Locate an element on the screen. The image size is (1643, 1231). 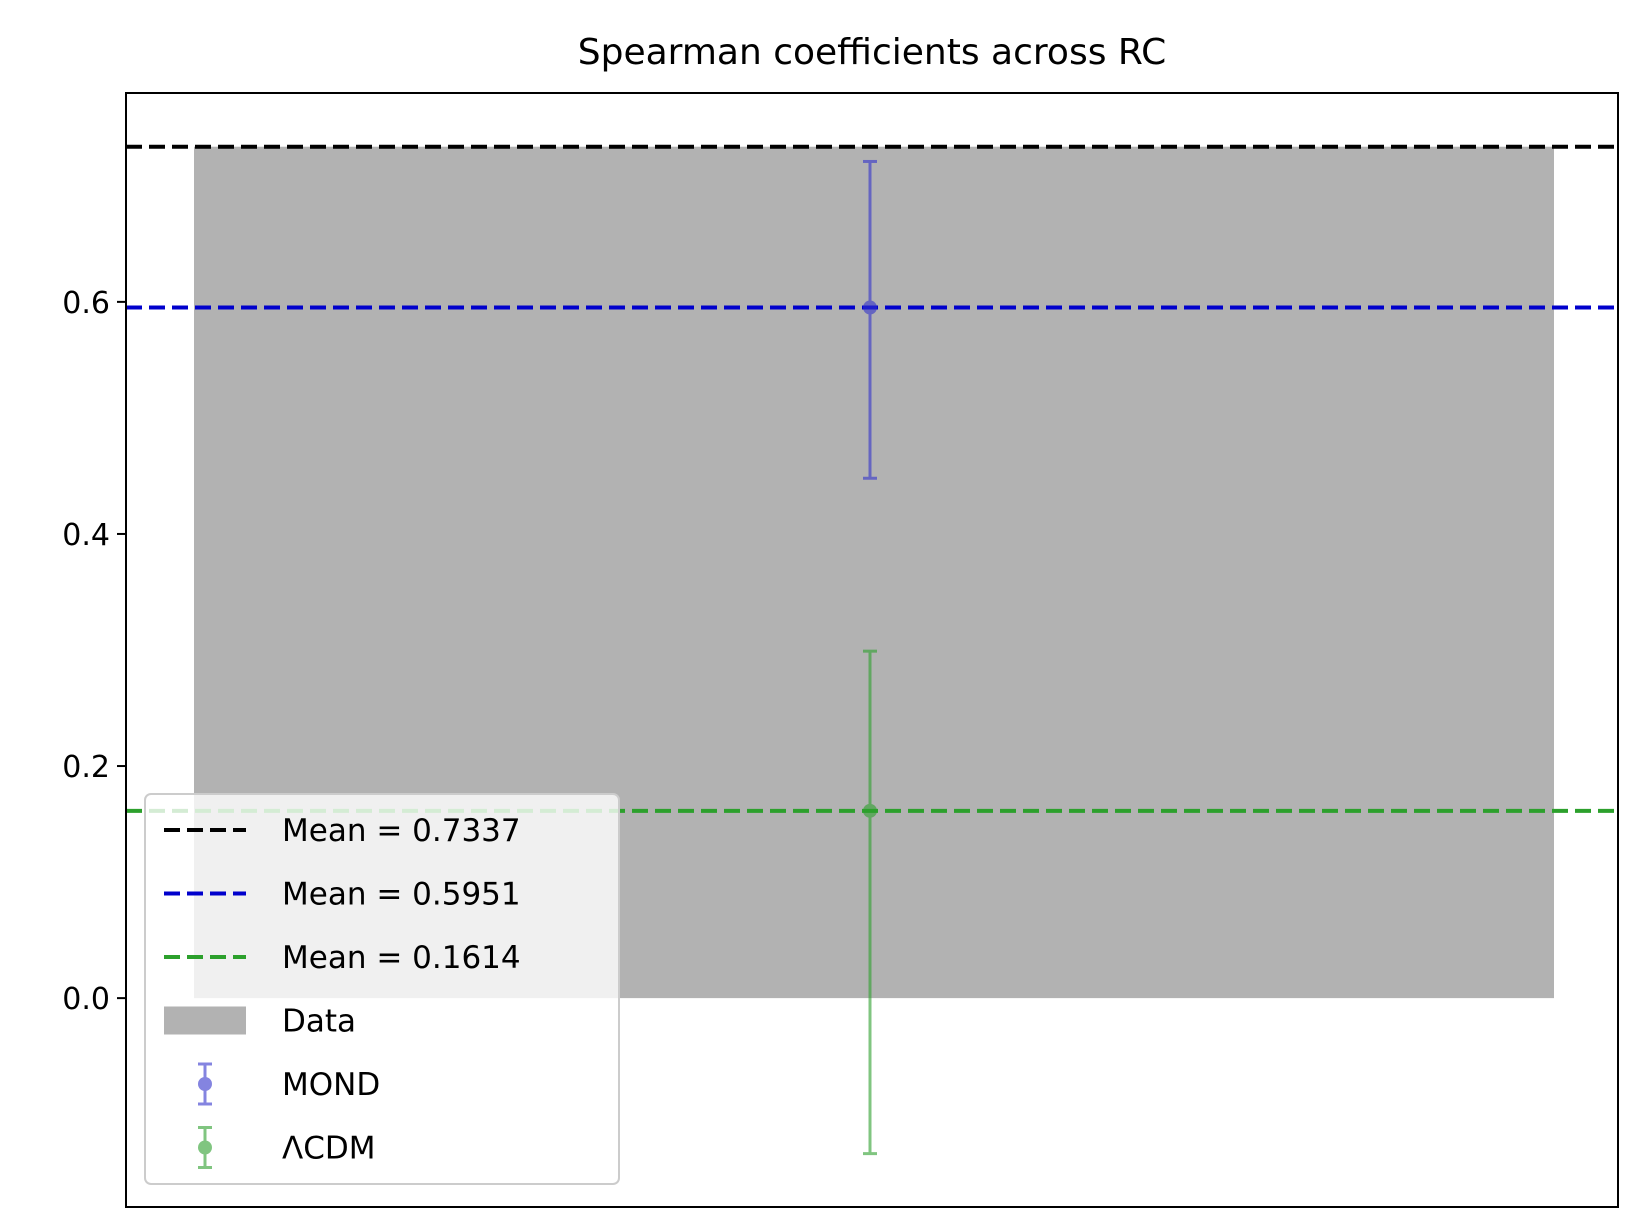
svg-text: Mean = 0.7337 is located at coordinates (401, 831).